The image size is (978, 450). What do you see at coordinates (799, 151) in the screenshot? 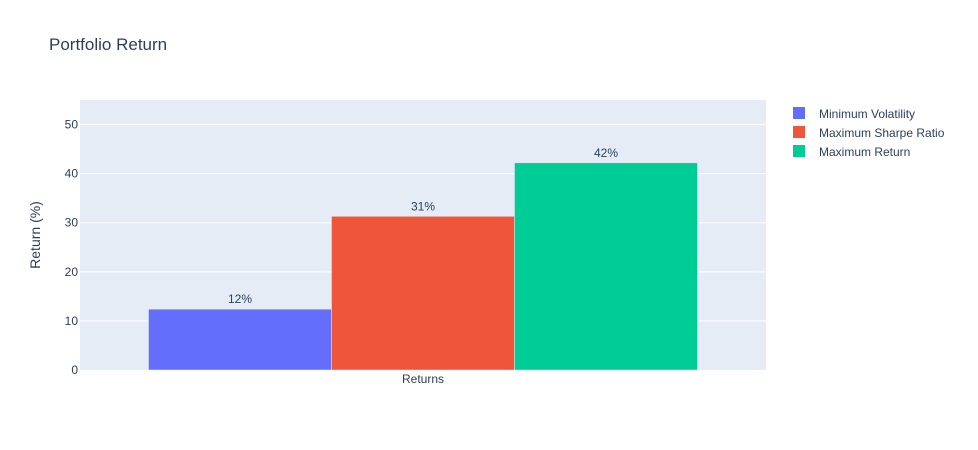
I see `legend-swatch-maximum-return` at bounding box center [799, 151].